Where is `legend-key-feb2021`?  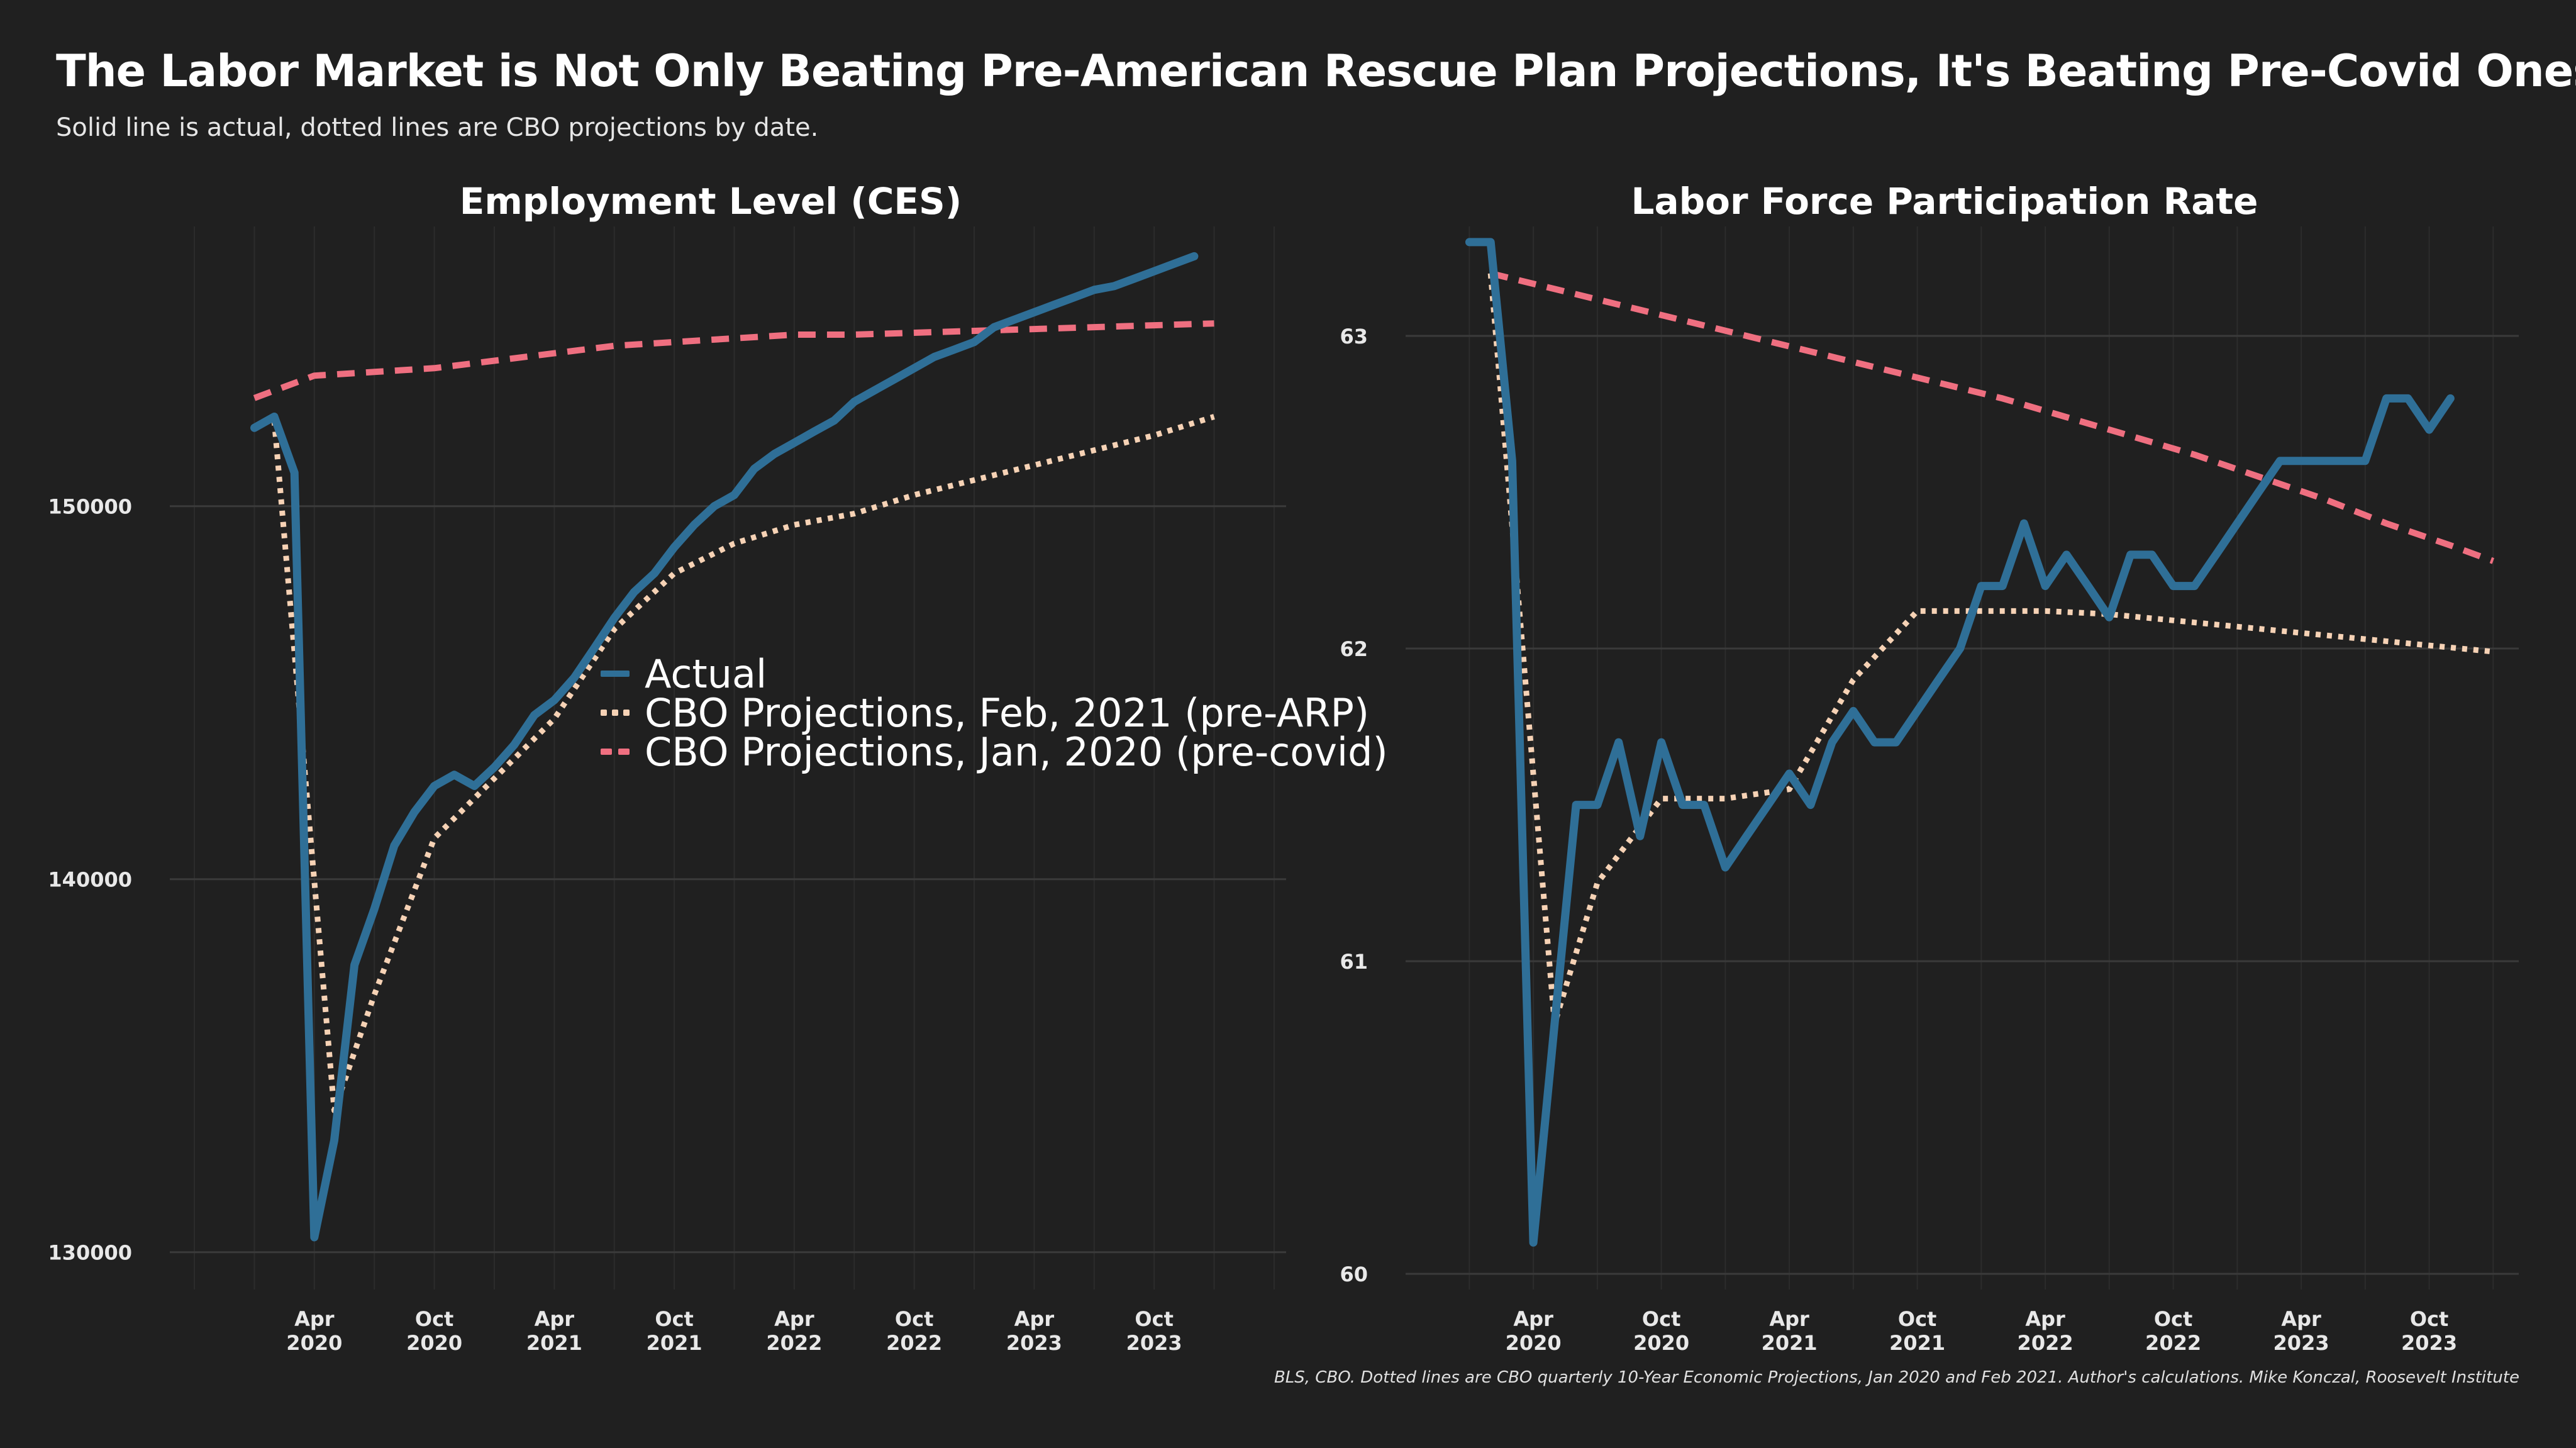 legend-key-feb2021 is located at coordinates (616, 713).